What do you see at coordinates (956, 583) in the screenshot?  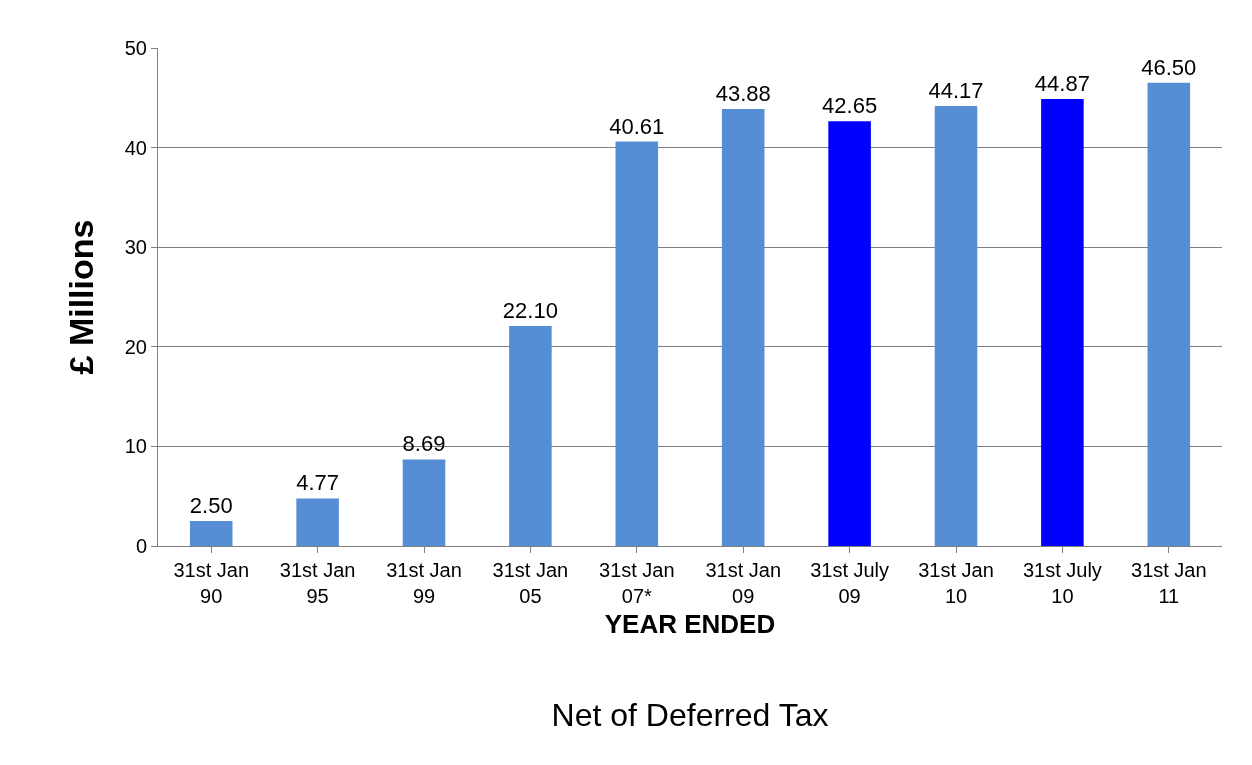 I see `x-tick-label: 31st Jan 10` at bounding box center [956, 583].